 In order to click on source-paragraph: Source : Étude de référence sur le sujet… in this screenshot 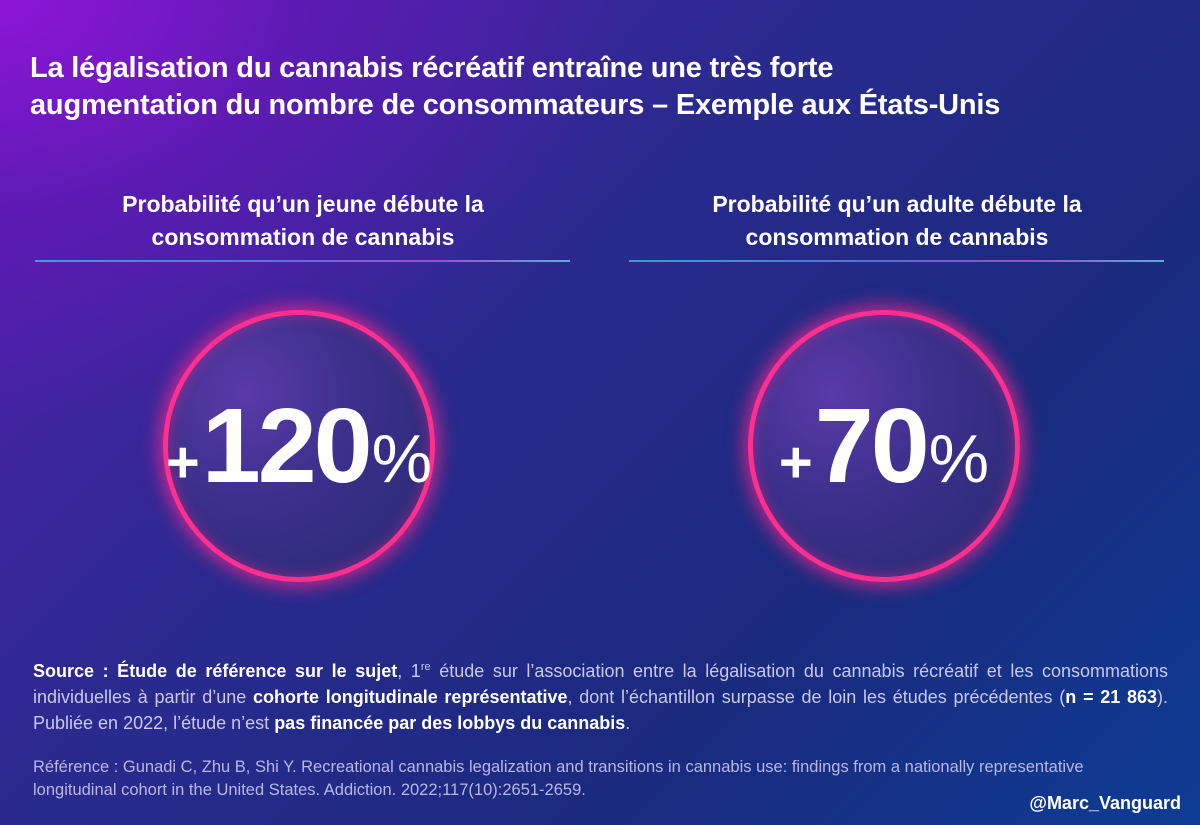, I will do `click(600, 697)`.